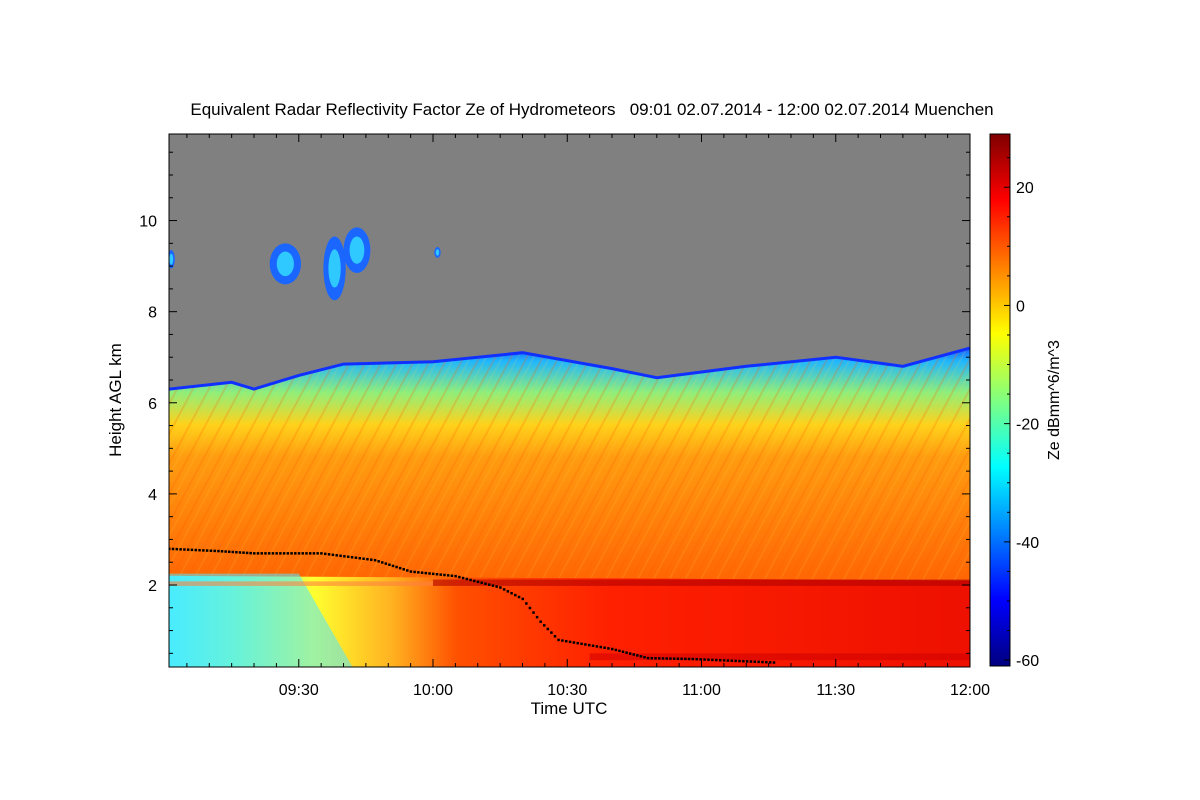  I want to click on x-tick-label: 11:00, so click(701, 690).